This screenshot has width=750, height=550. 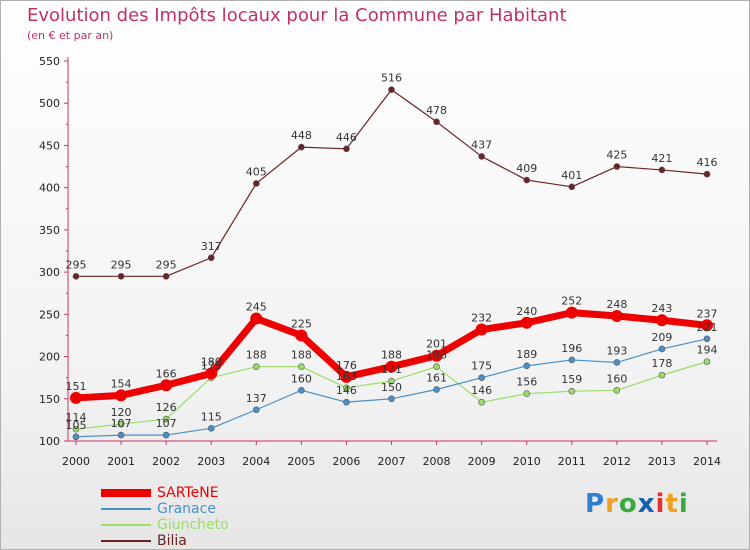 I want to click on y-tick-label: 300, so click(x=49, y=272).